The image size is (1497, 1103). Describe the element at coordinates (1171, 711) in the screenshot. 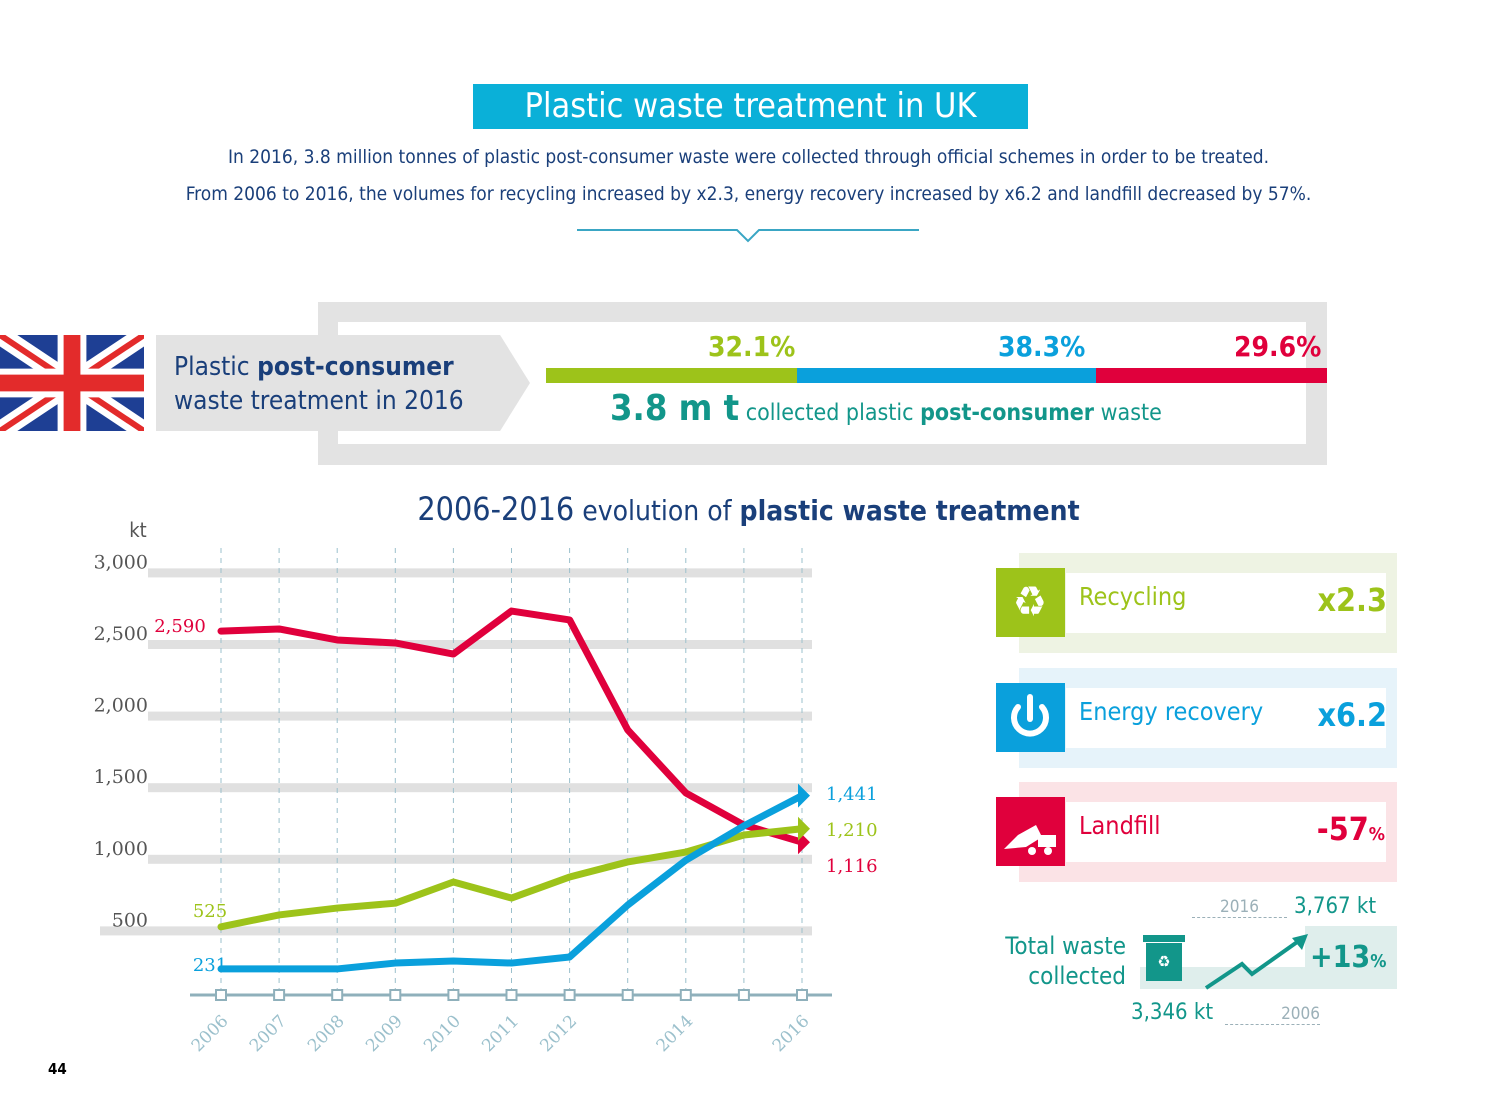

I see `card-label: Energy recovery` at that location.